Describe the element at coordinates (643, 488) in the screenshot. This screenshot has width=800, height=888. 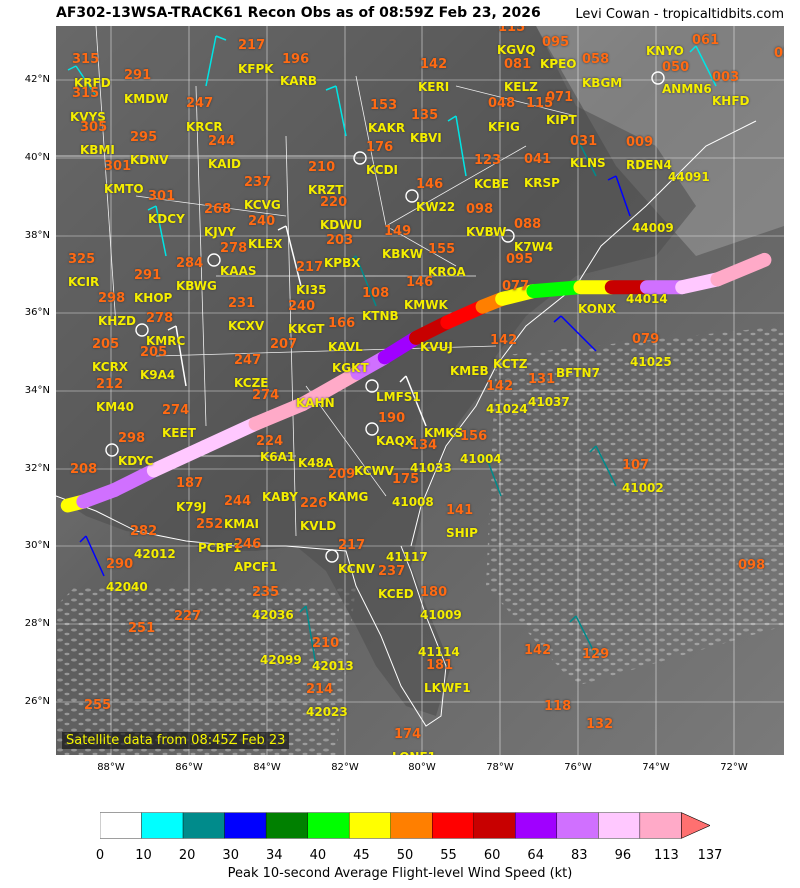
I see `station-label: 41002` at that location.